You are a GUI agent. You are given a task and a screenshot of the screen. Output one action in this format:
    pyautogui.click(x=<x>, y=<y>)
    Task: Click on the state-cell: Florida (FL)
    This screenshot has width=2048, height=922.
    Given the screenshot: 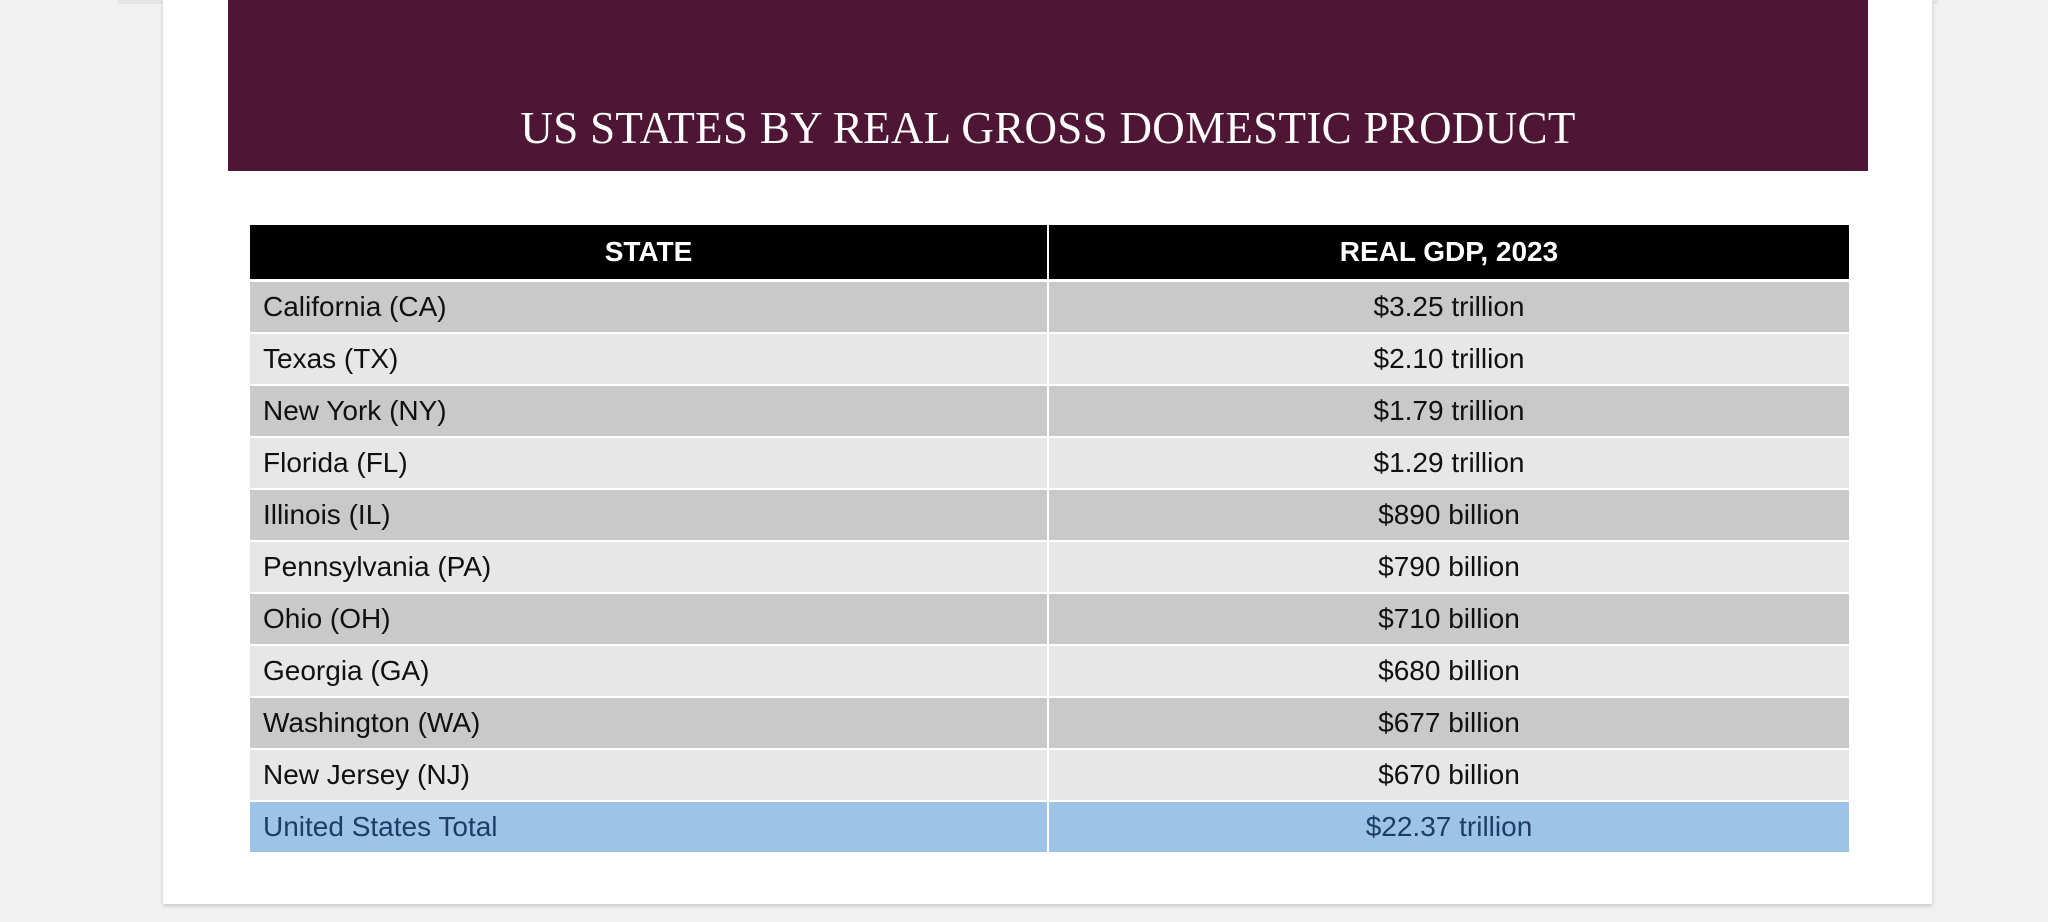 What is the action you would take?
    pyautogui.click(x=648, y=463)
    